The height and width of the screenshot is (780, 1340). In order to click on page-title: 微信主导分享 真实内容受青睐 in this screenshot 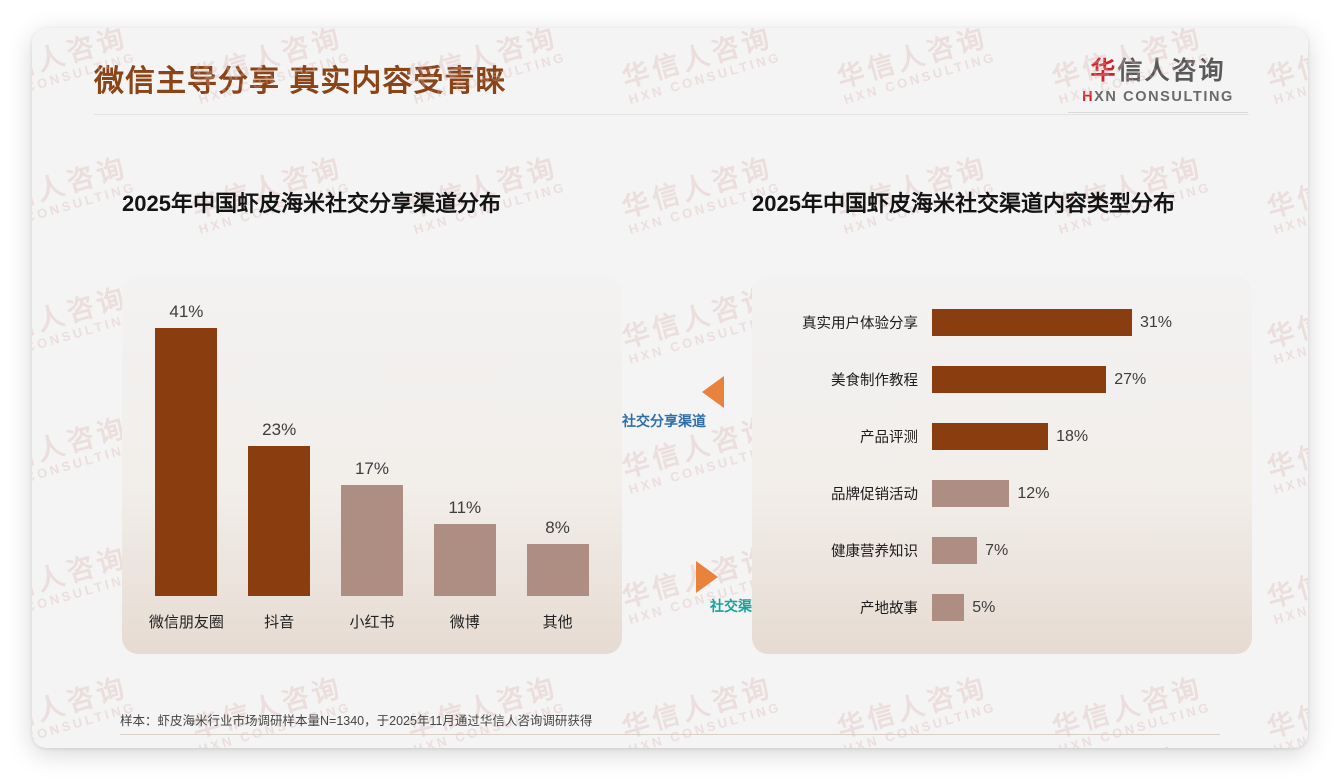, I will do `click(300, 81)`.